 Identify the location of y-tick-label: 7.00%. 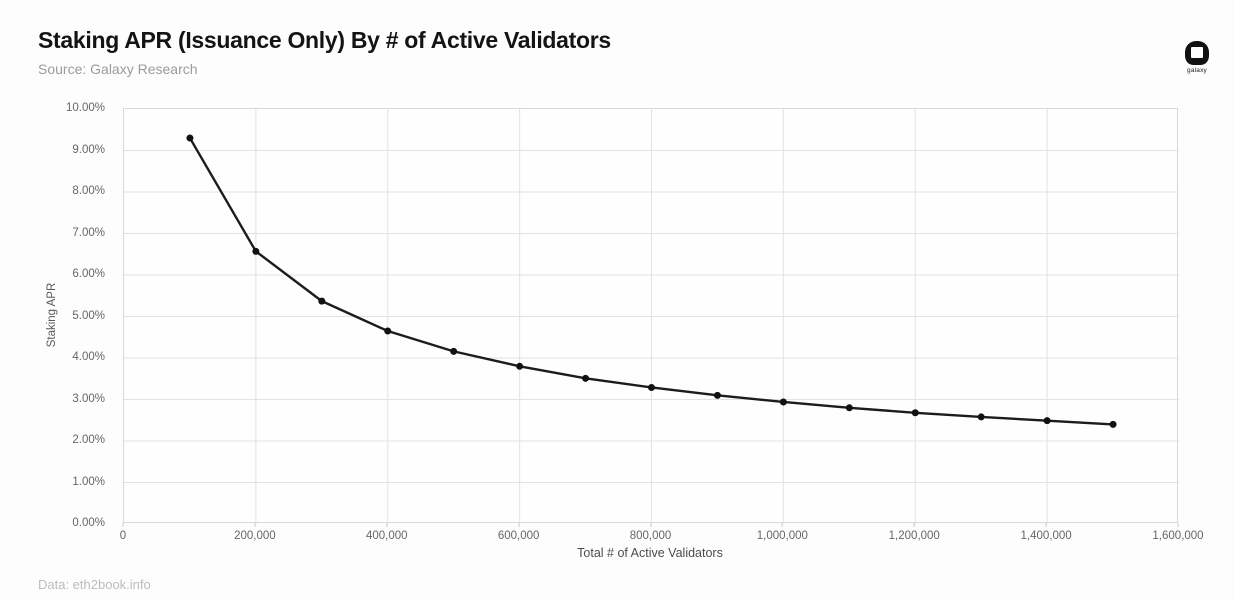
(88, 232).